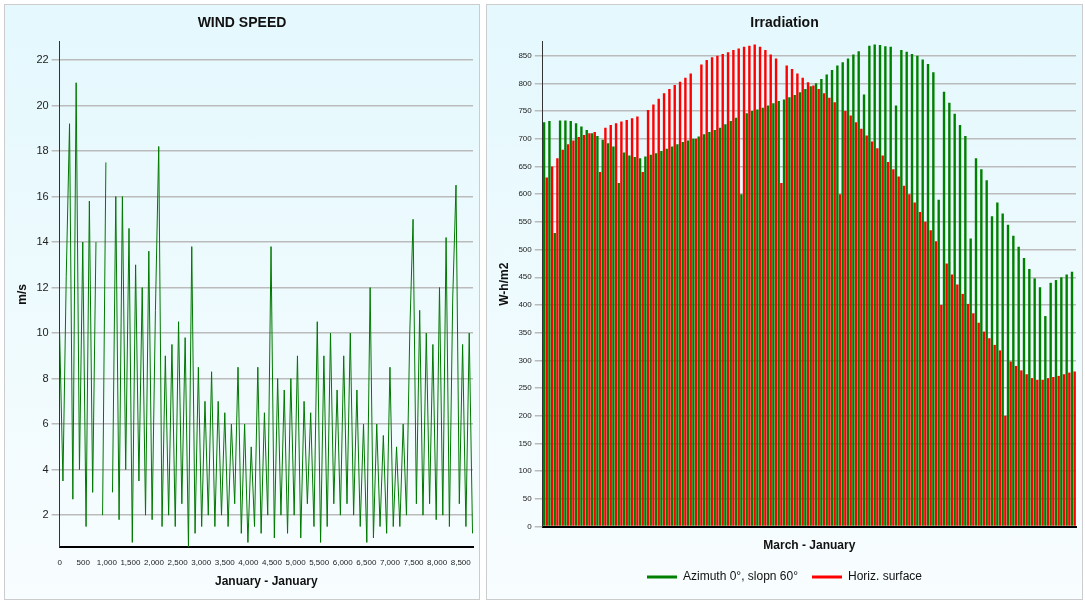  Describe the element at coordinates (201, 562) in the screenshot. I see `x-tick-label: 3,000` at that location.